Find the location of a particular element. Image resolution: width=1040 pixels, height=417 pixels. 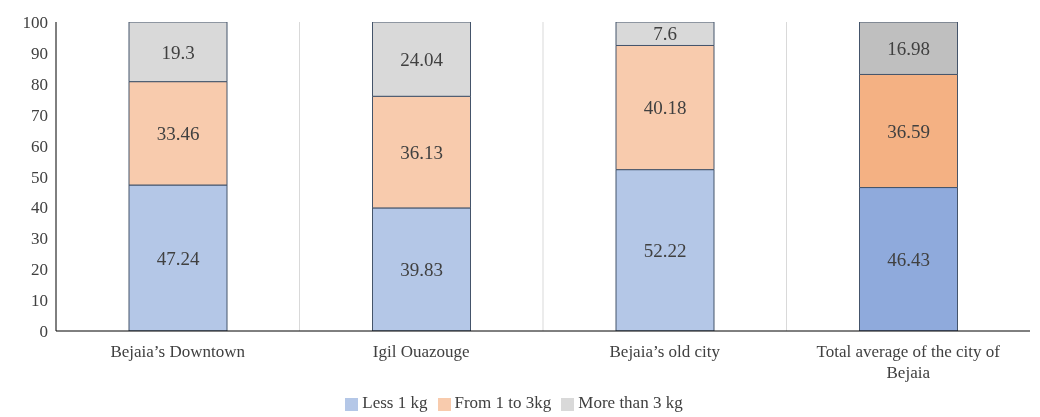

x-tick-label: Bejaia’s old city is located at coordinates (665, 351).